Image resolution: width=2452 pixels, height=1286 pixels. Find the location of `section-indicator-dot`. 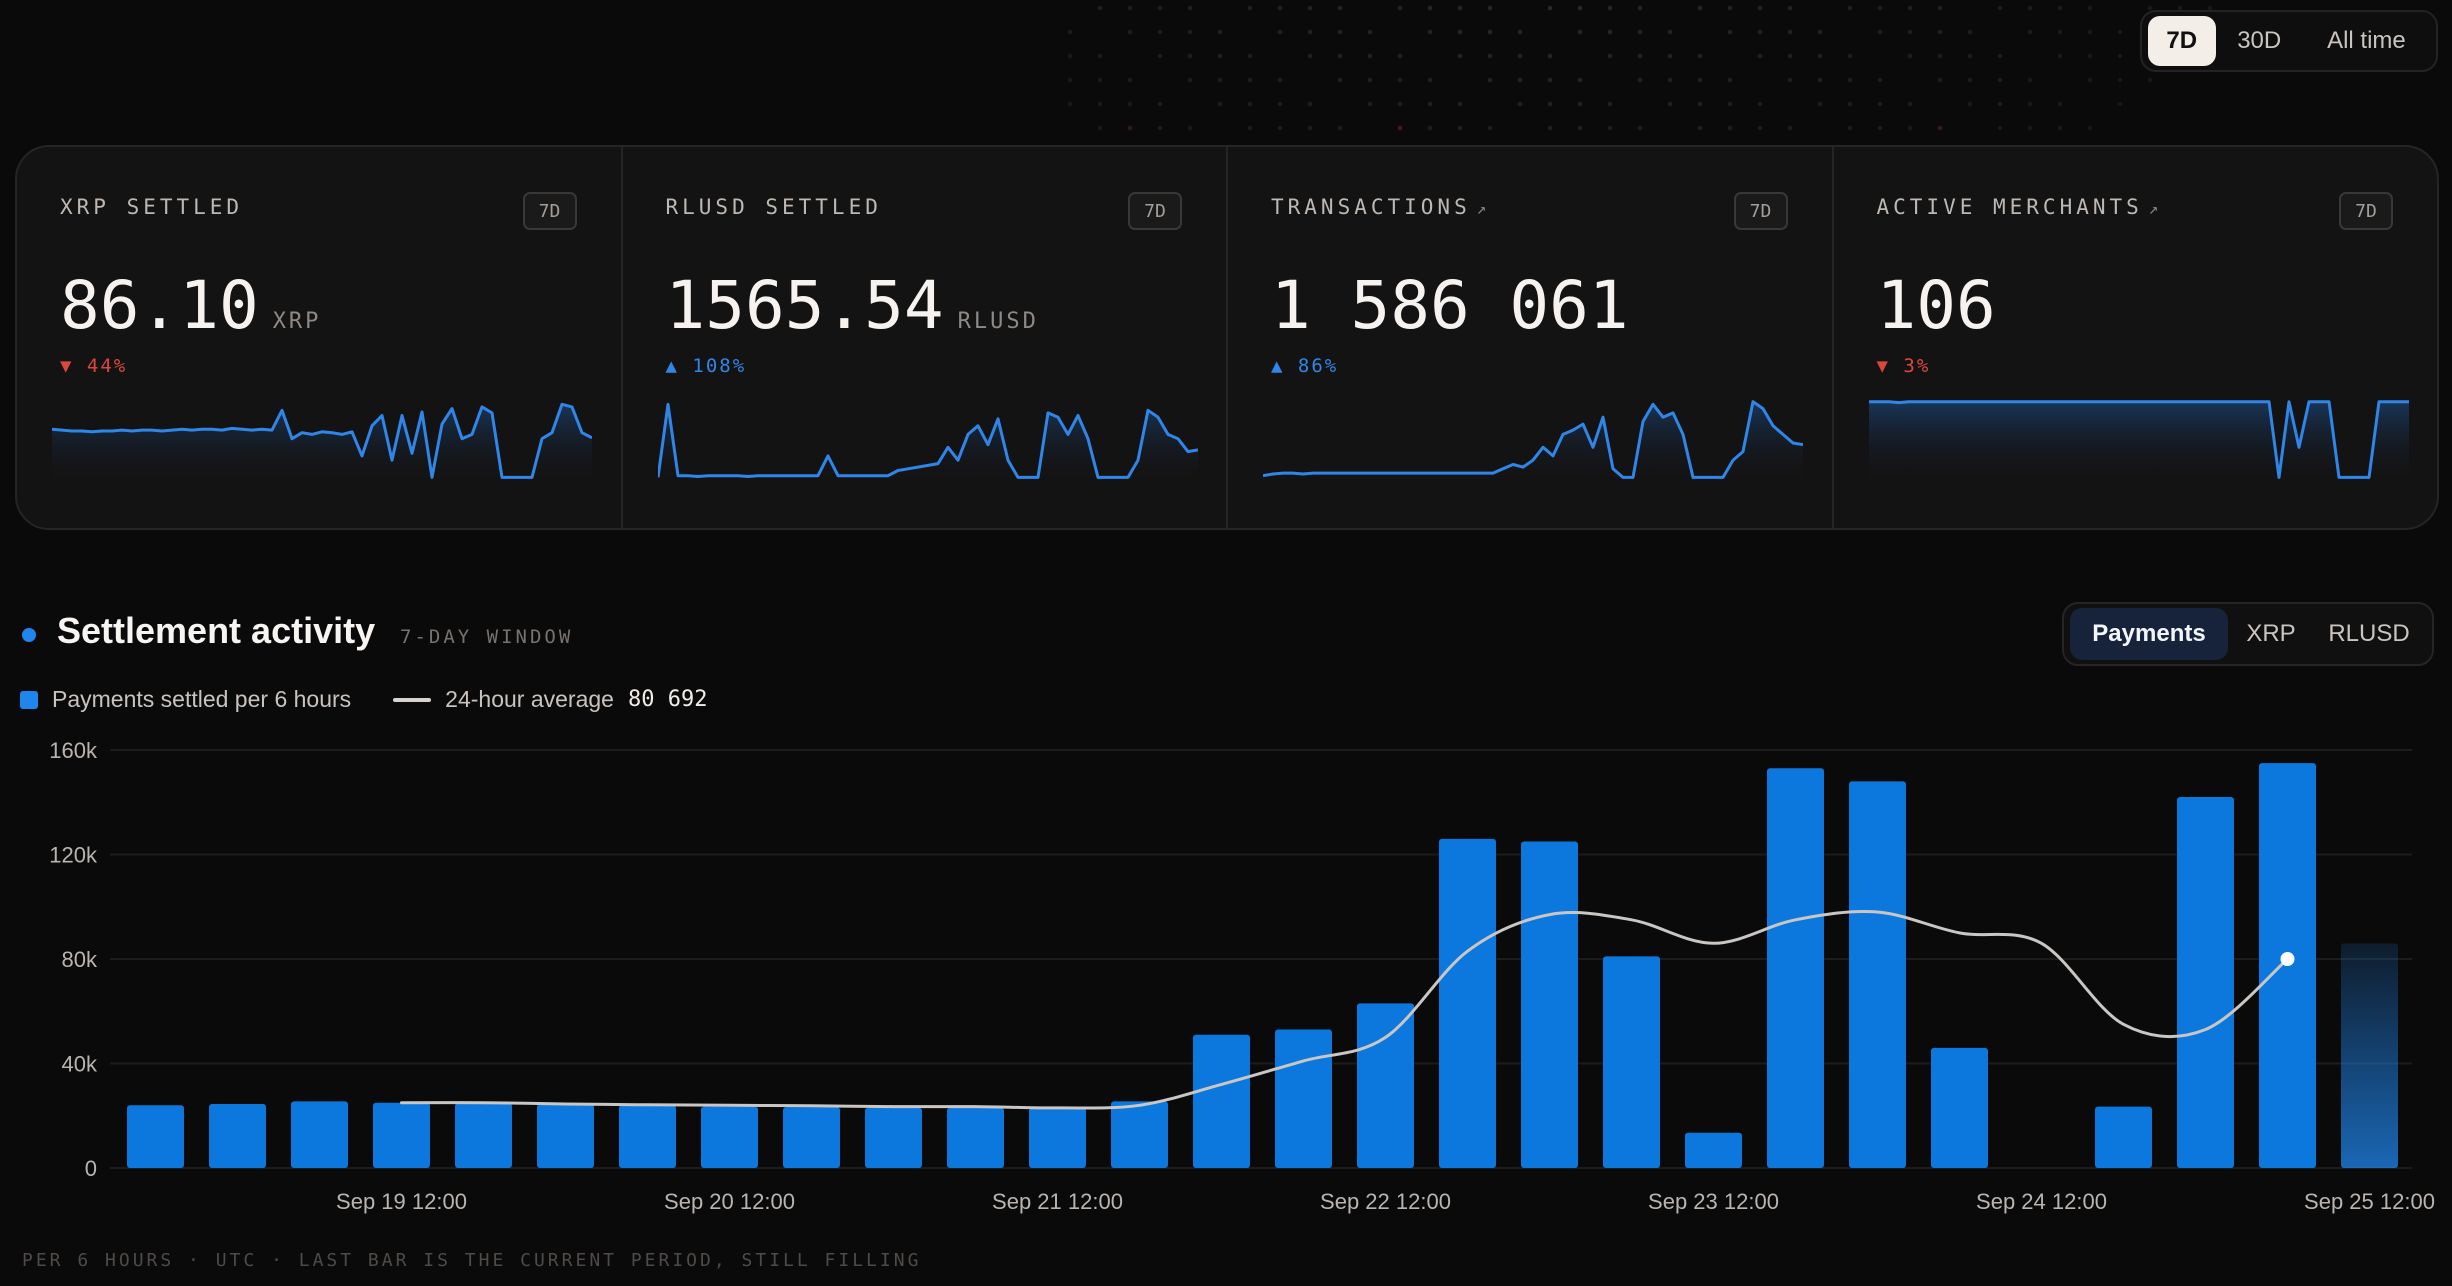

section-indicator-dot is located at coordinates (29, 635).